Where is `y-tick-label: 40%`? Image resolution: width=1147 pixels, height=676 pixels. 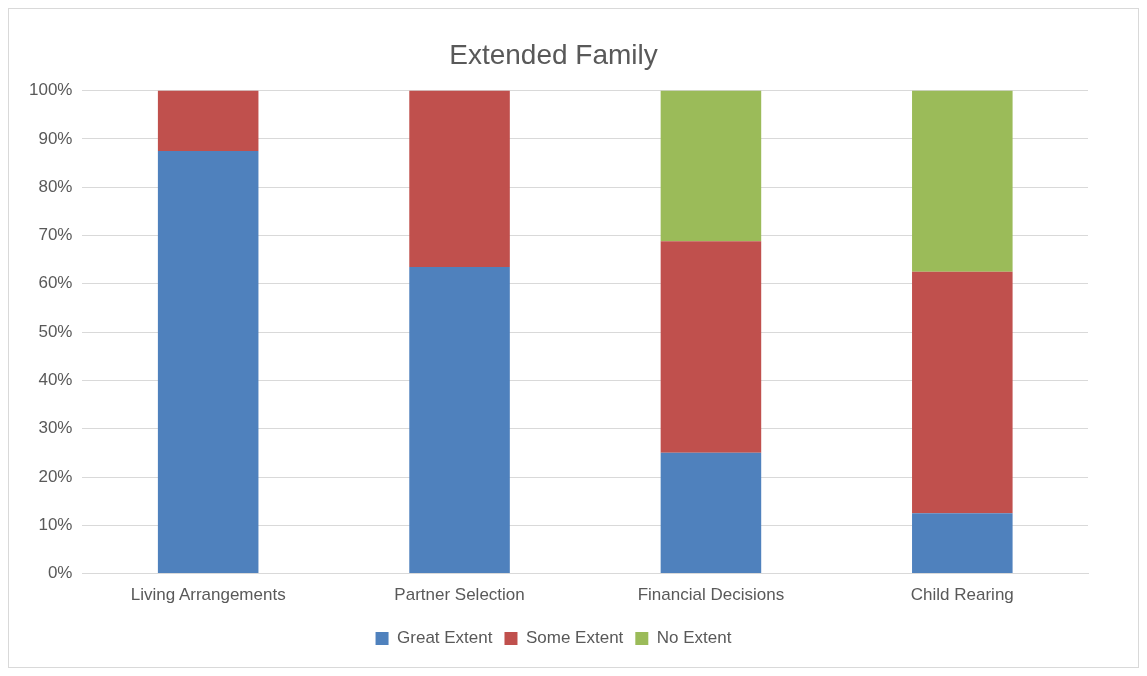 y-tick-label: 40% is located at coordinates (55, 380).